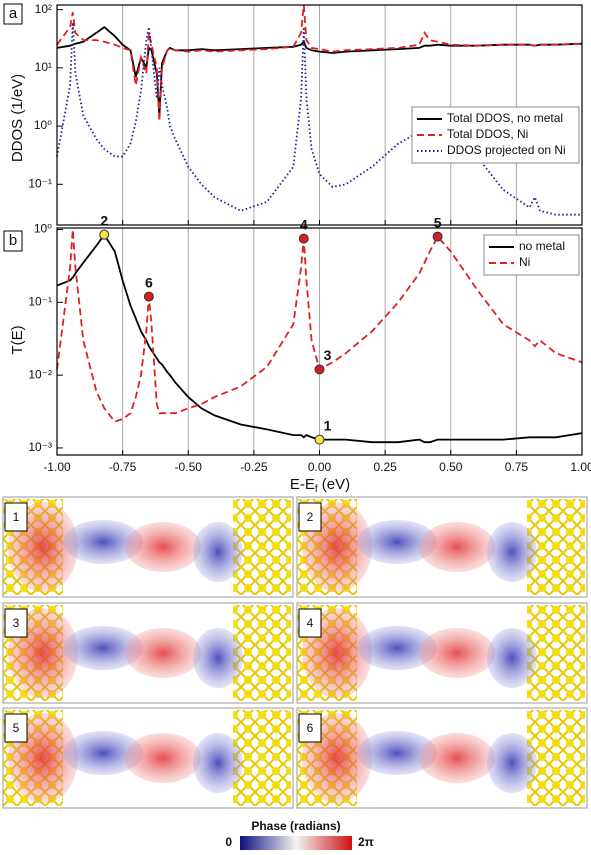 This screenshot has height=855, width=591. Describe the element at coordinates (310, 517) in the screenshot. I see `orbital-label: 2` at that location.